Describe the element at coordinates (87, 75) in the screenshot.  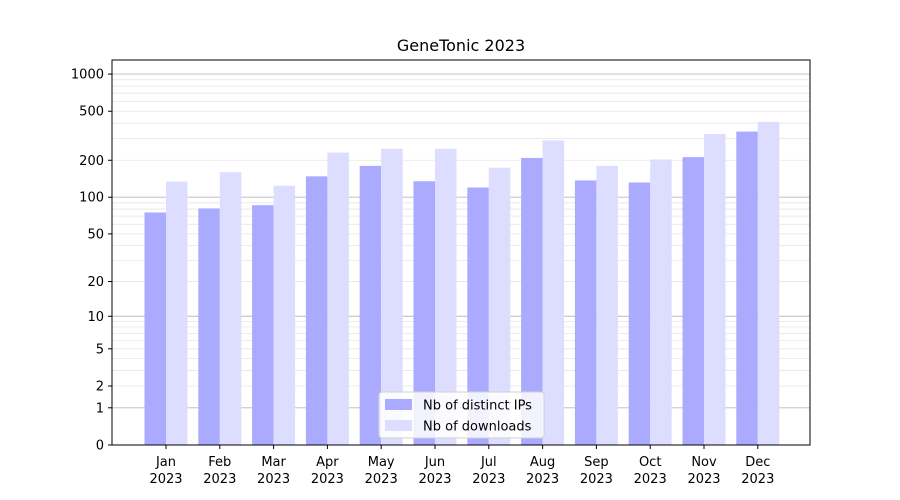
I see `y-tick-label: 1000` at that location.